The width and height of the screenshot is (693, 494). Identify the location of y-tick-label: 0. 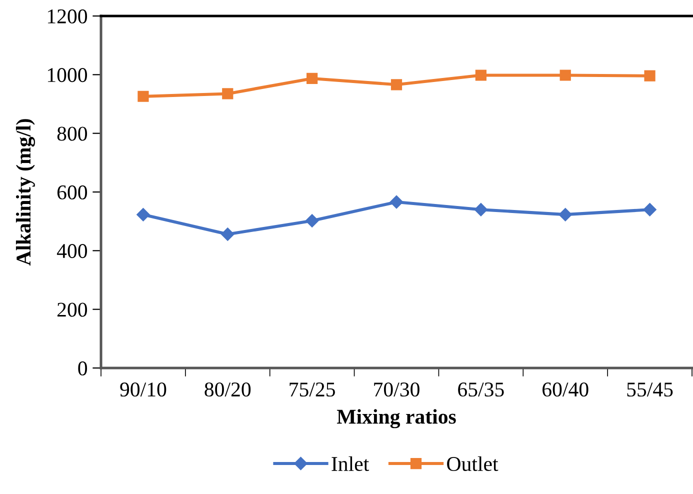
(83, 368).